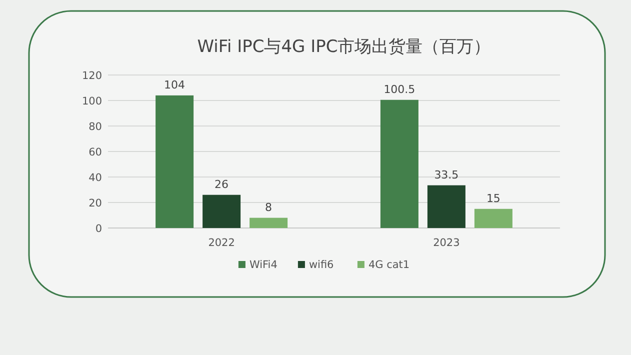 The width and height of the screenshot is (631, 355). What do you see at coordinates (95, 152) in the screenshot?
I see `y-tick-label: 60` at bounding box center [95, 152].